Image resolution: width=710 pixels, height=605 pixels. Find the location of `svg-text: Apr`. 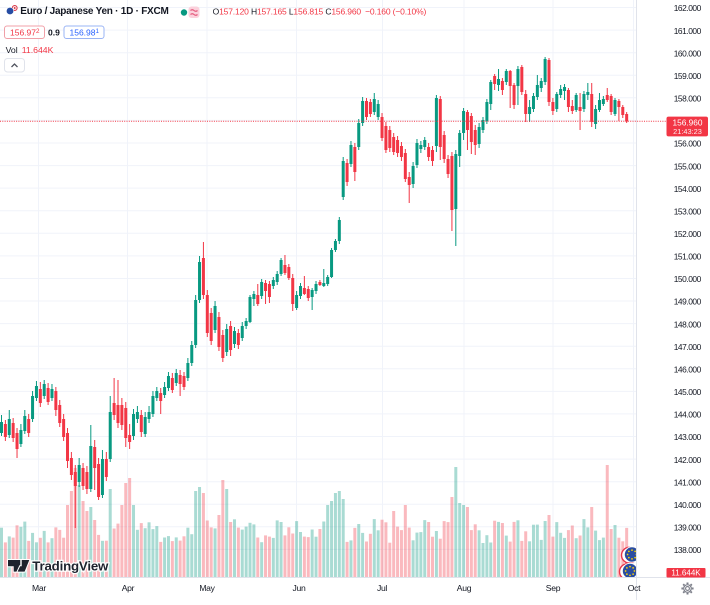

svg-text: Apr is located at coordinates (128, 588).